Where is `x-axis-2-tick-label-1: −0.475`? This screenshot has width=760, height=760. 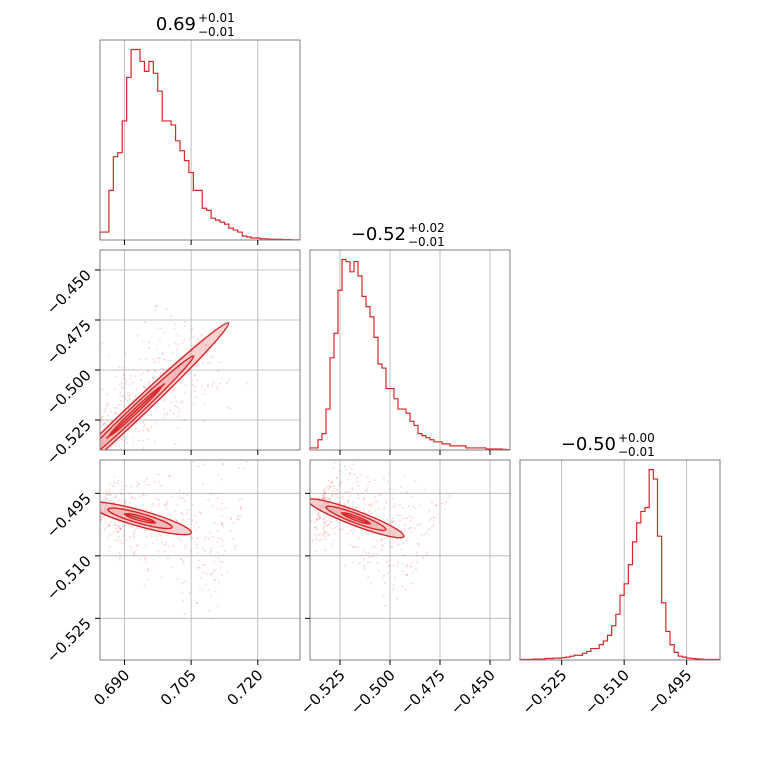
x-axis-2-tick-label-1: −0.475 is located at coordinates (423, 692).